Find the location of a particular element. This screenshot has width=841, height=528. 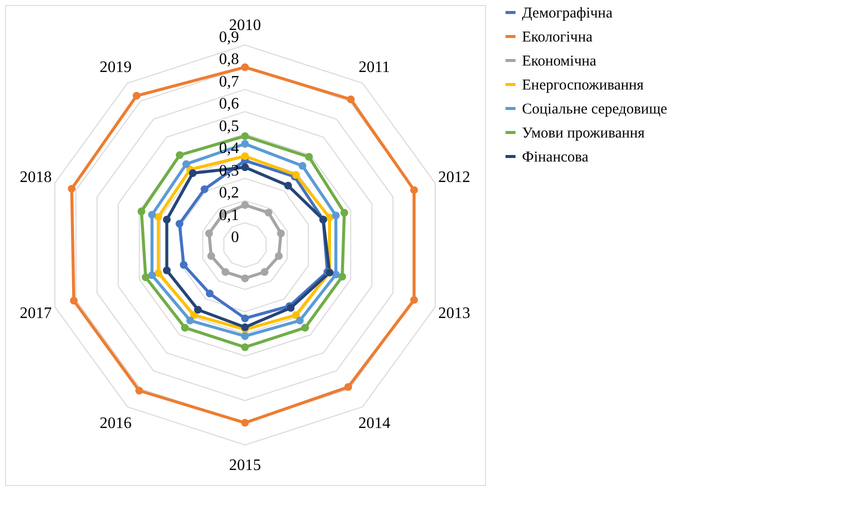

spoke-label: 2017 is located at coordinates (36, 313).